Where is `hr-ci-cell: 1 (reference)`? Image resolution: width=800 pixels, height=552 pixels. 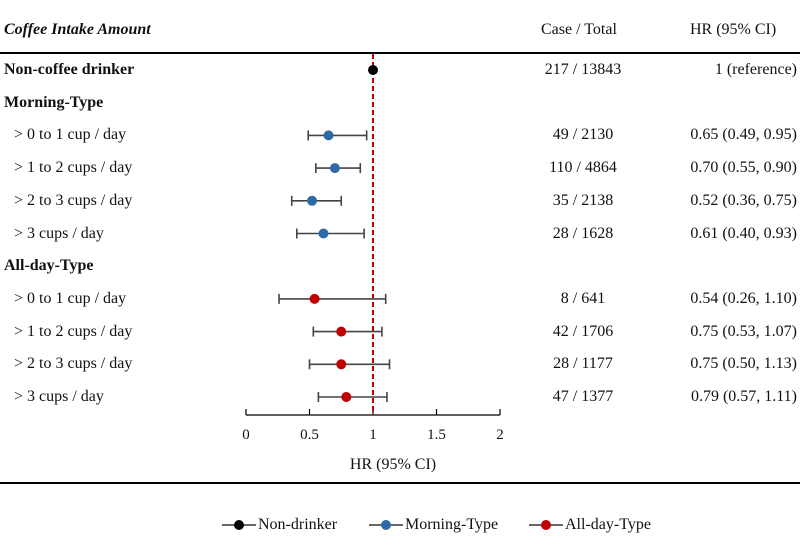 hr-ci-cell: 1 (reference) is located at coordinates (755, 69).